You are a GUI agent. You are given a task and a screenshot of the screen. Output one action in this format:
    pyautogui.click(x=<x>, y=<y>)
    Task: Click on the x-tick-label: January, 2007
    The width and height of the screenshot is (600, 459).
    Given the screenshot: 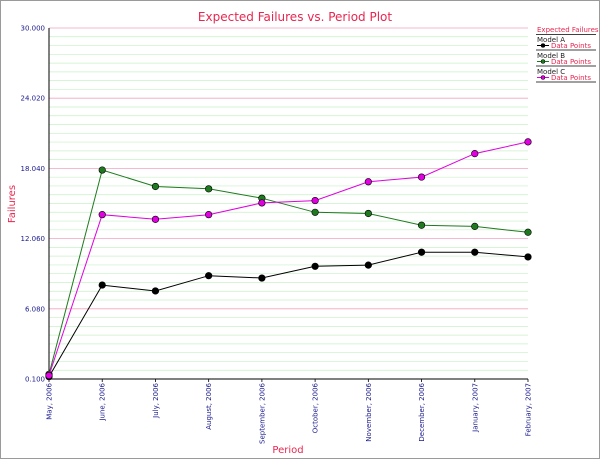 What is the action you would take?
    pyautogui.click(x=475, y=408)
    